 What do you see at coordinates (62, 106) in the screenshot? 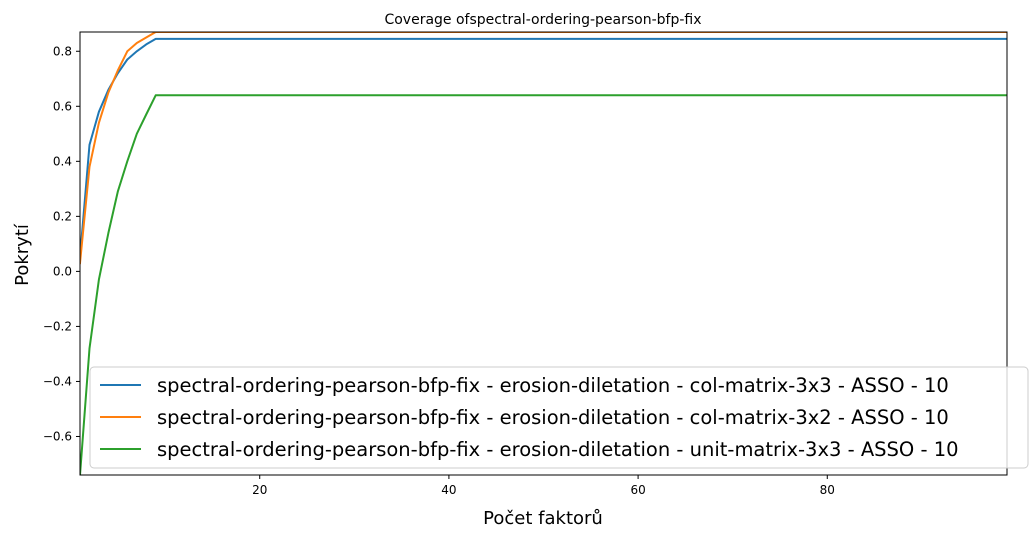
I see `y-tick-label: 0.6` at bounding box center [62, 106].